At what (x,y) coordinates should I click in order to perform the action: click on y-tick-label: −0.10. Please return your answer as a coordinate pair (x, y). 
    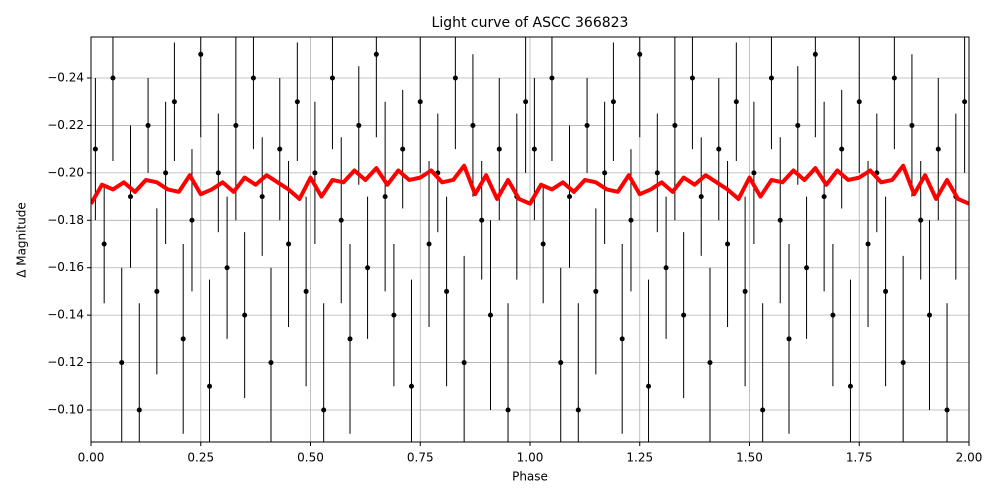
    Looking at the image, I should click on (65, 409).